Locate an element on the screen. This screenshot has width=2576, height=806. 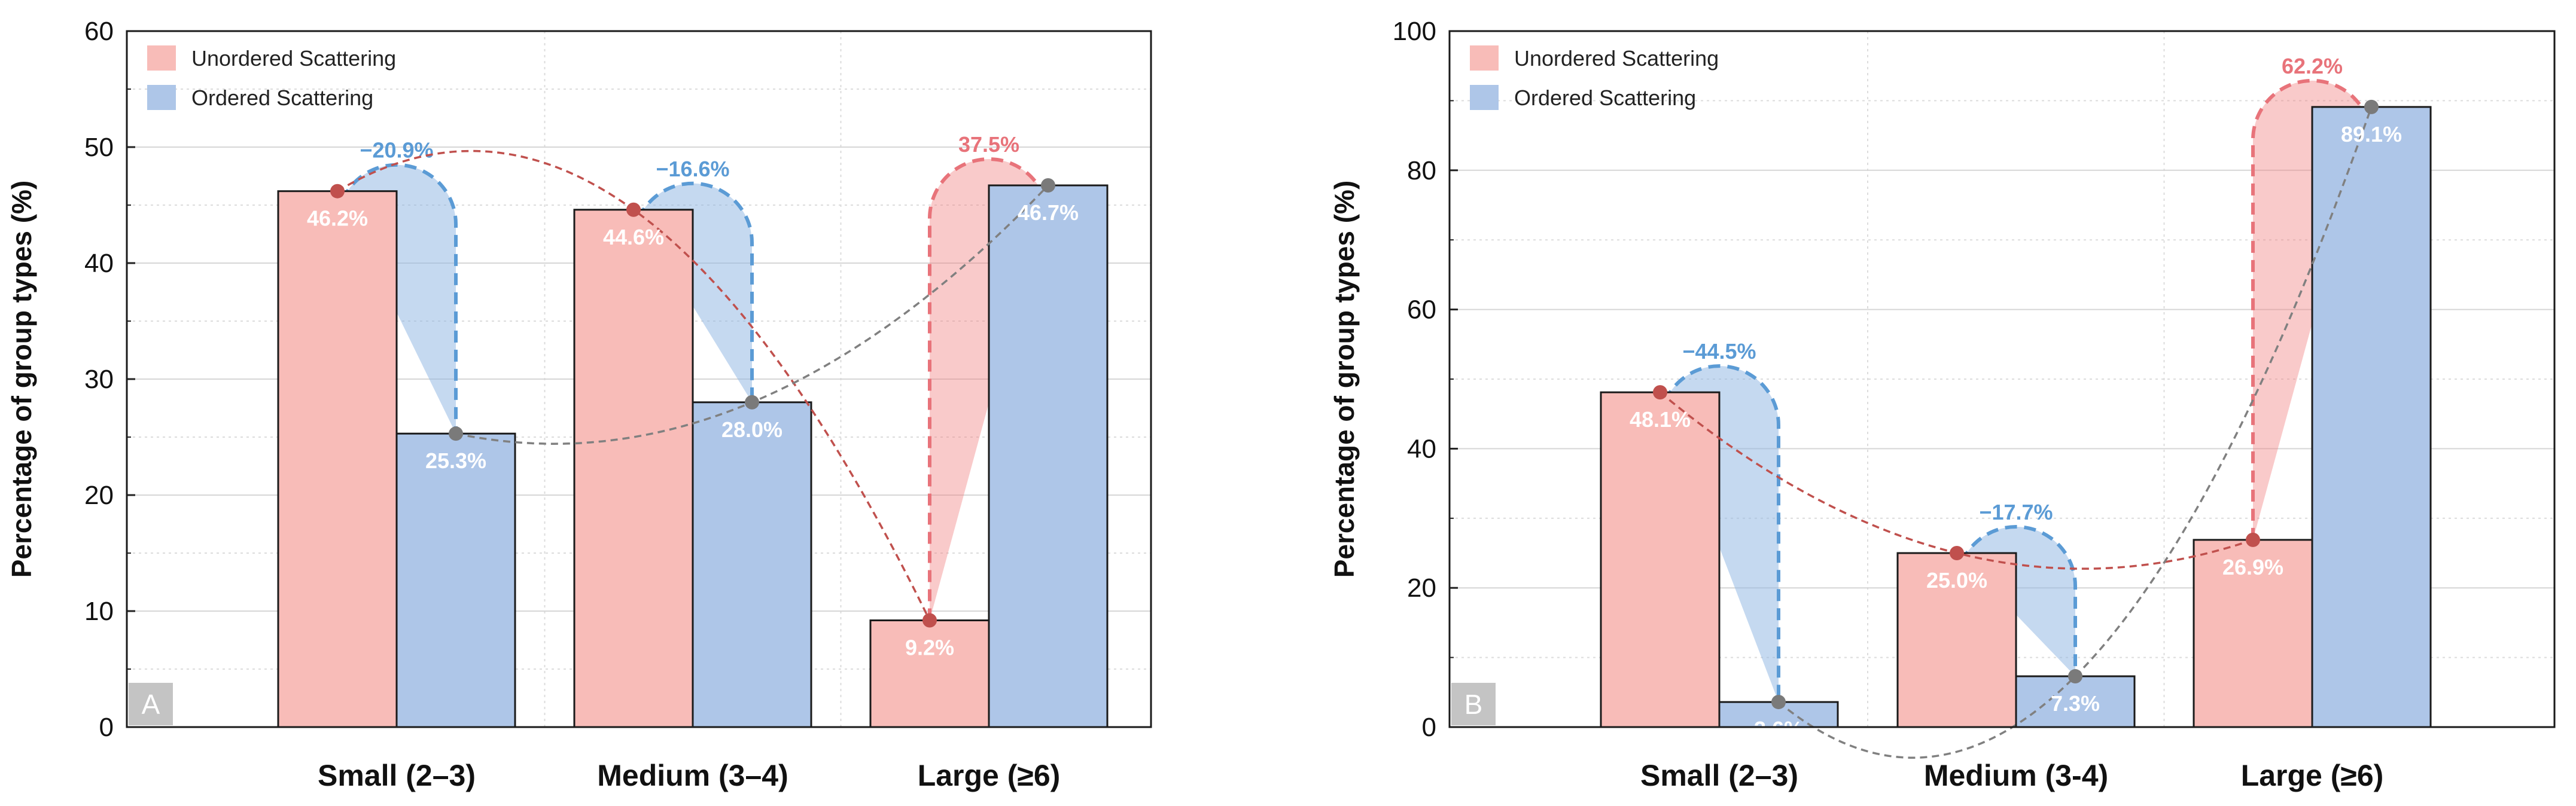
value-label-ordered: 3.6% is located at coordinates (1778, 729).